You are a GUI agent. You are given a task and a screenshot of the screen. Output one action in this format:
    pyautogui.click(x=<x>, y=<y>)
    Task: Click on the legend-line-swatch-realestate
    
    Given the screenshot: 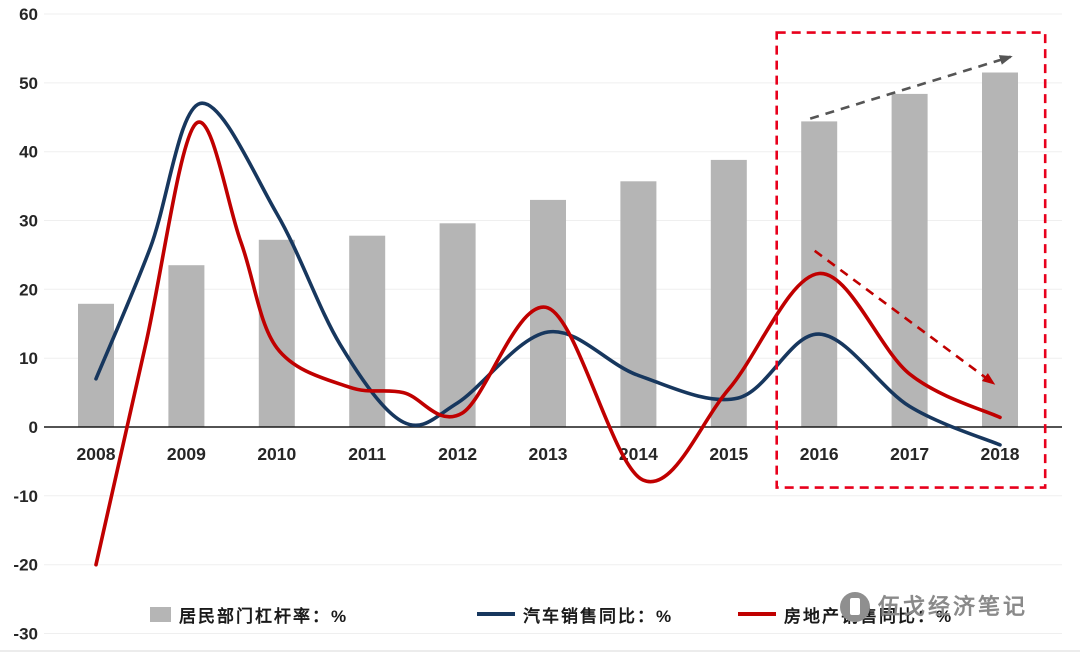 What is the action you would take?
    pyautogui.click(x=757, y=614)
    